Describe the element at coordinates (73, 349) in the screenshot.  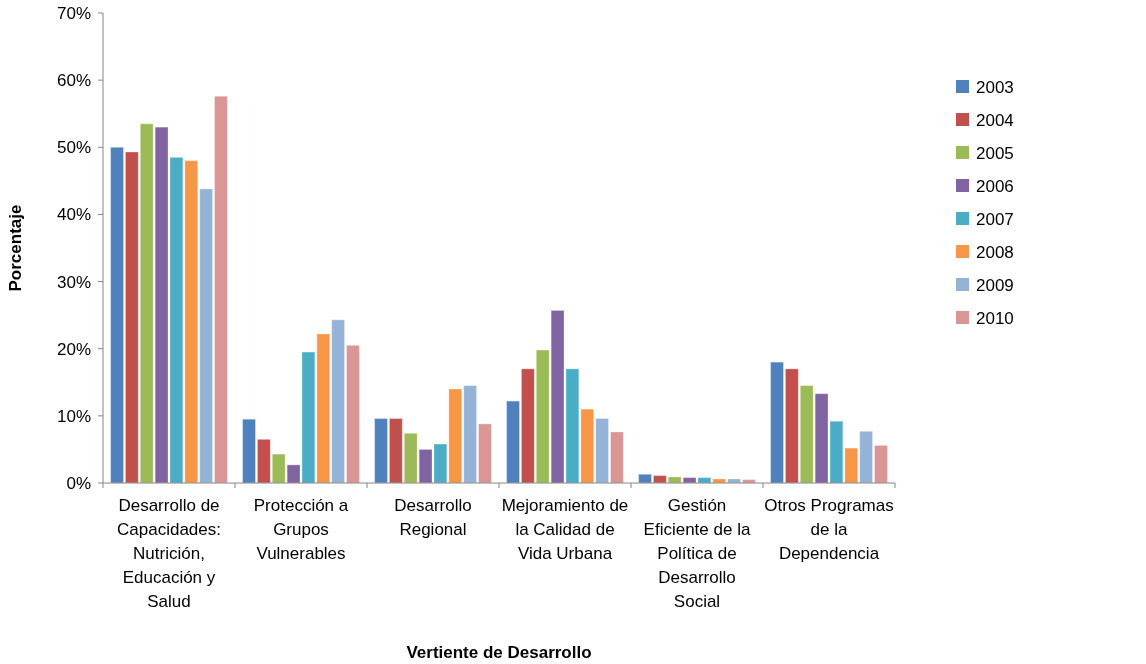
I see `y-tick-label: 20%` at that location.